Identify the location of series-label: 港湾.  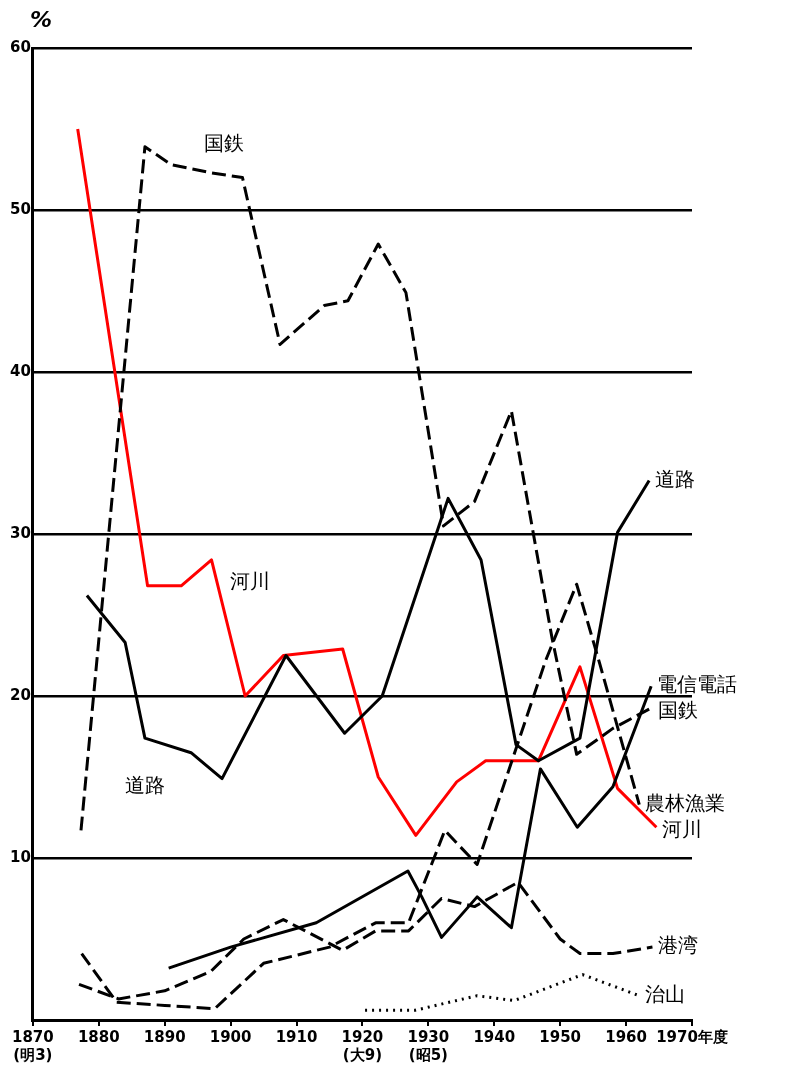
(678, 945).